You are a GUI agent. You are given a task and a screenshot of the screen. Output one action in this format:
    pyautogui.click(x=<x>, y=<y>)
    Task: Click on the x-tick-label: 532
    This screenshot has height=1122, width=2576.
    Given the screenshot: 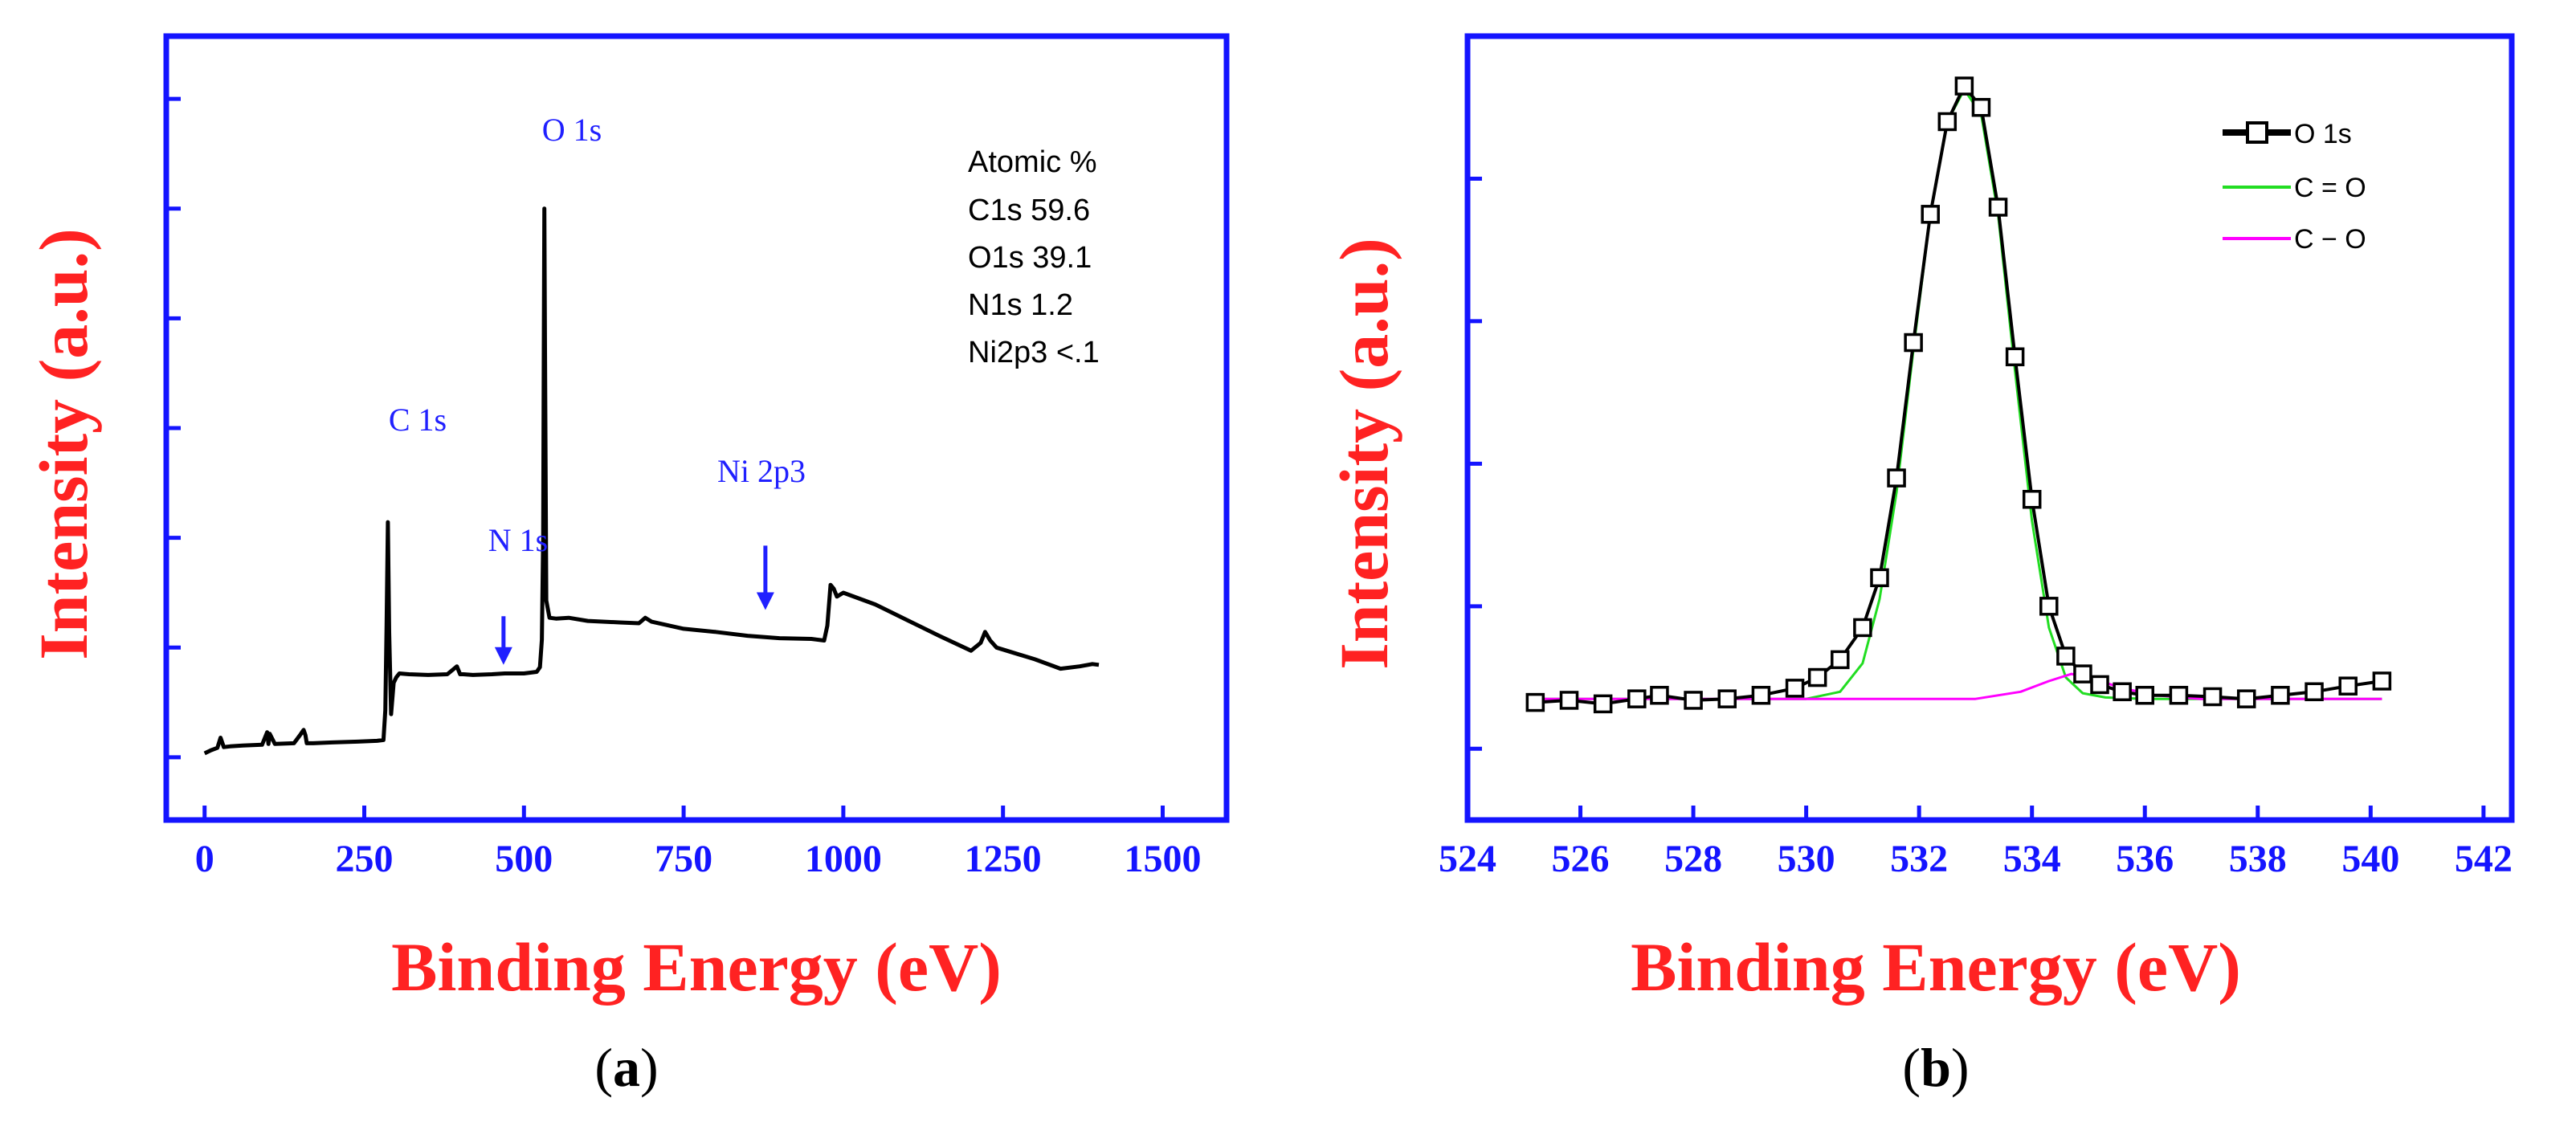 What is the action you would take?
    pyautogui.click(x=1919, y=859)
    